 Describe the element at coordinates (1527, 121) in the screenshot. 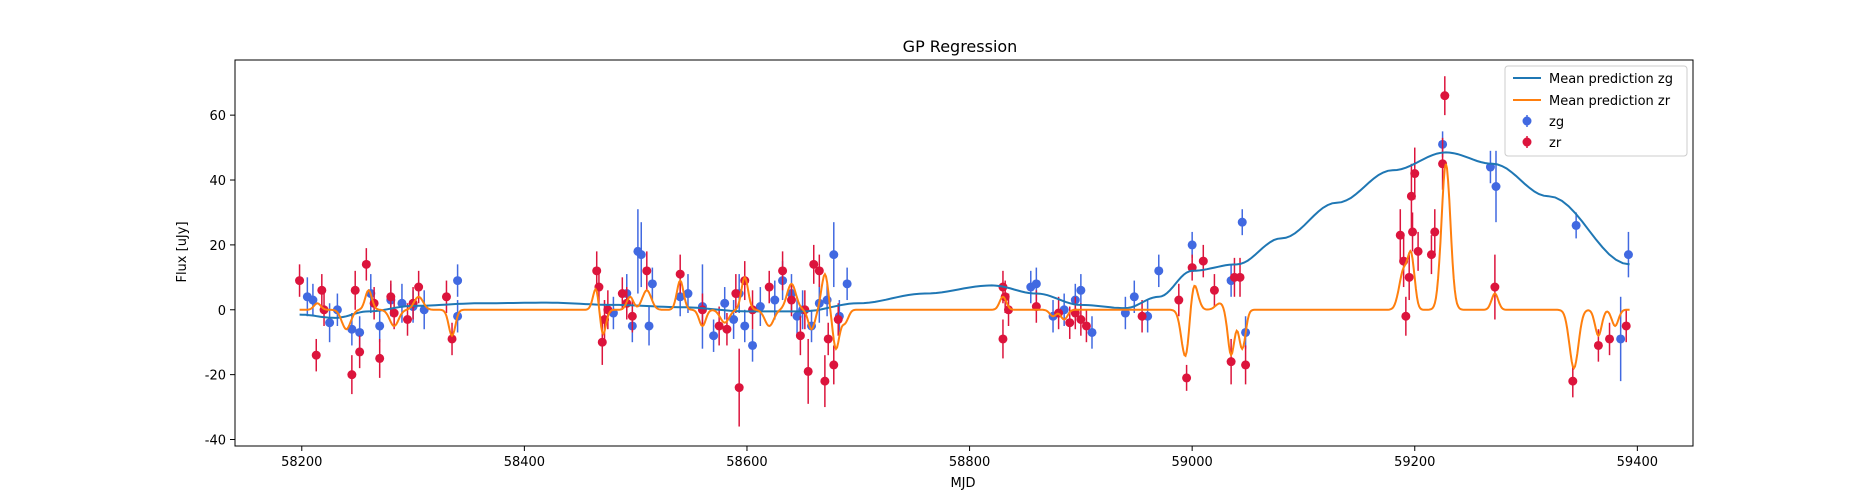

I see `legend-points-zg-swatch` at that location.